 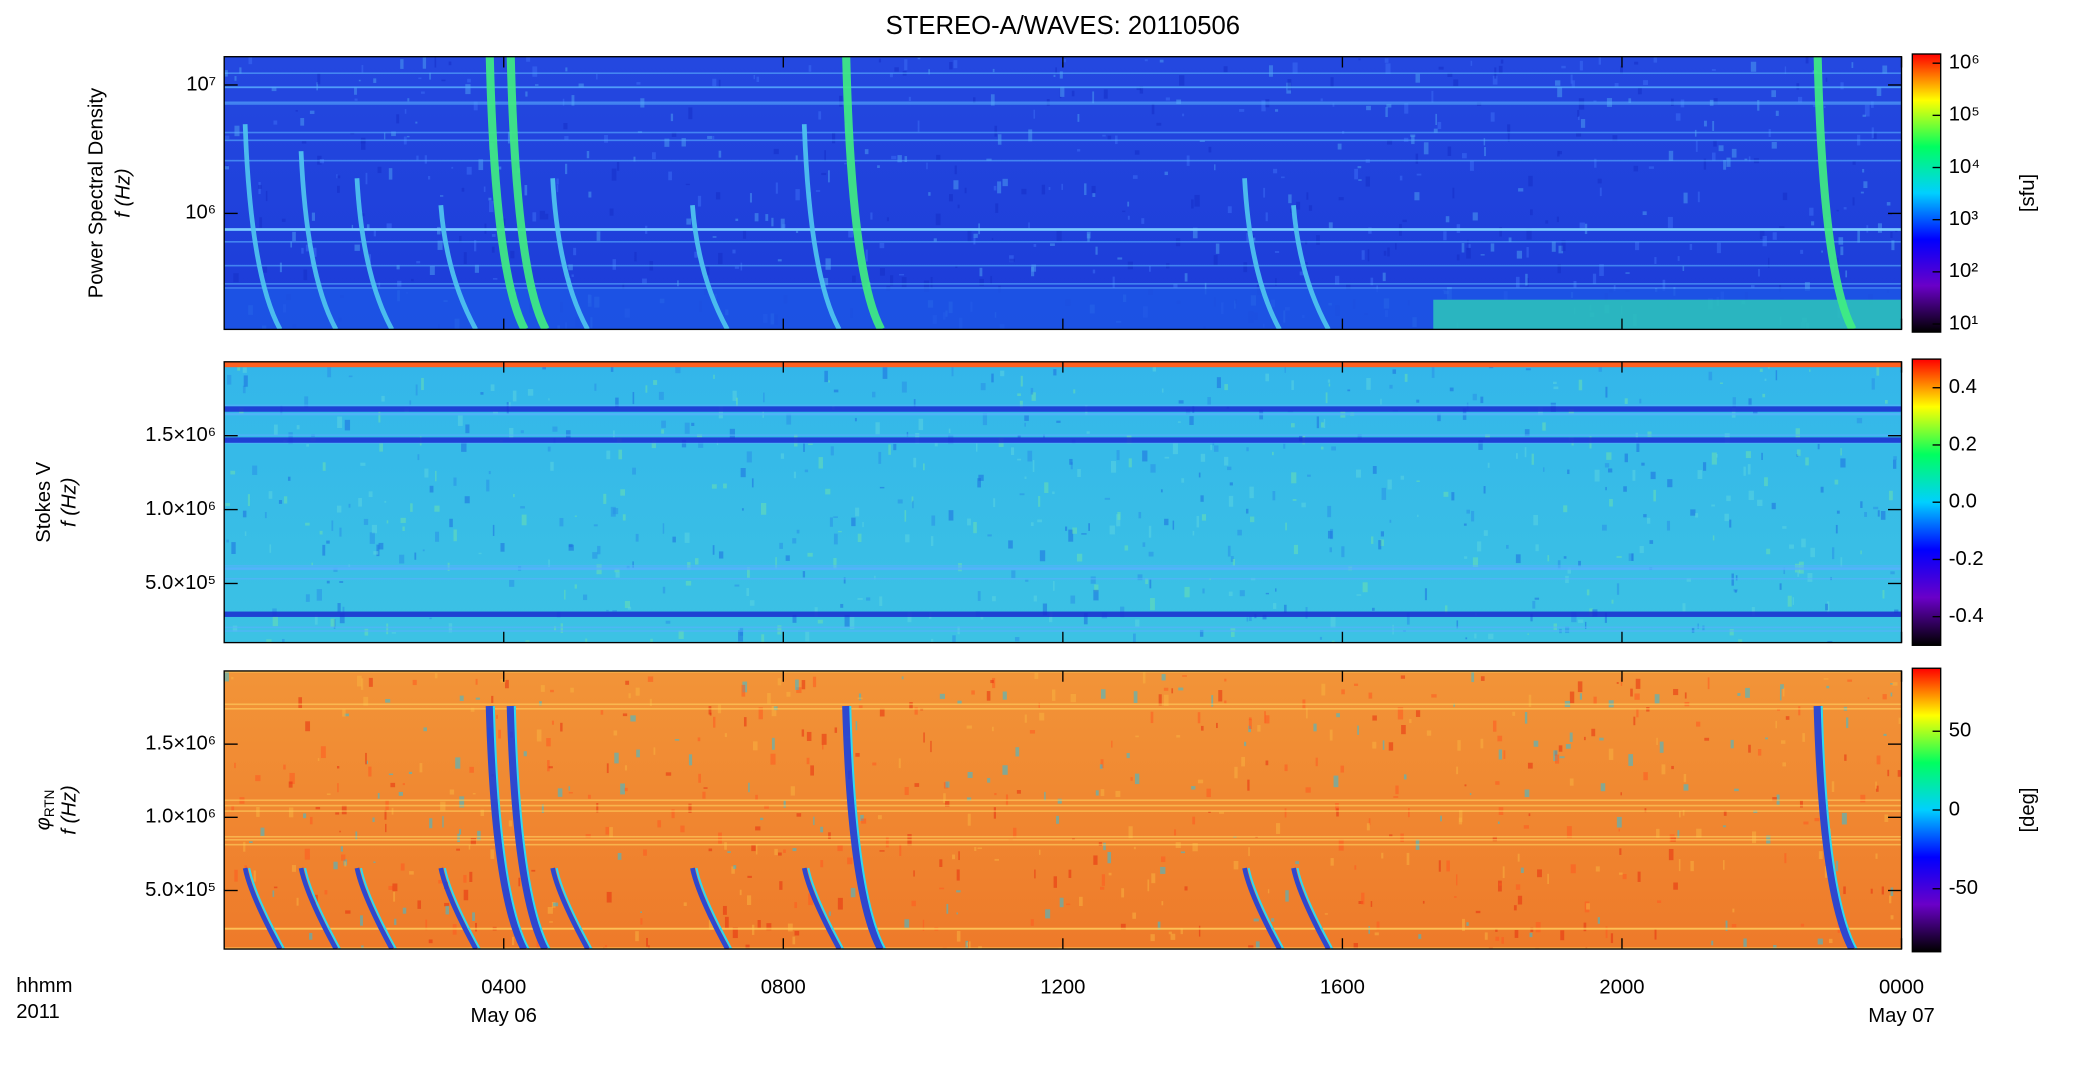 What do you see at coordinates (503, 988) in the screenshot?
I see `x-tick-label: 0400` at bounding box center [503, 988].